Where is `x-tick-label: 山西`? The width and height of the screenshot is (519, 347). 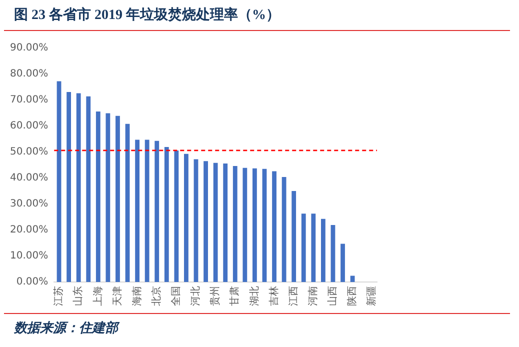 x-tick-label: 山西 is located at coordinates (332, 296).